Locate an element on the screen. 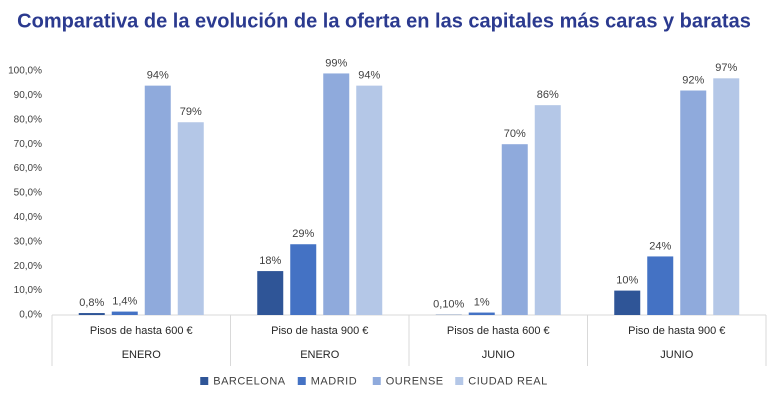 The image size is (768, 403). data-label: 0,8% is located at coordinates (91, 303).